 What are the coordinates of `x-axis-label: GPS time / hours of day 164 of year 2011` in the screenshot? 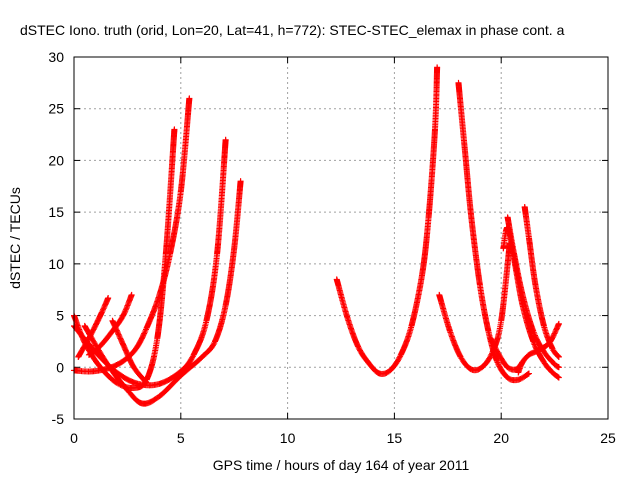 It's located at (341, 465).